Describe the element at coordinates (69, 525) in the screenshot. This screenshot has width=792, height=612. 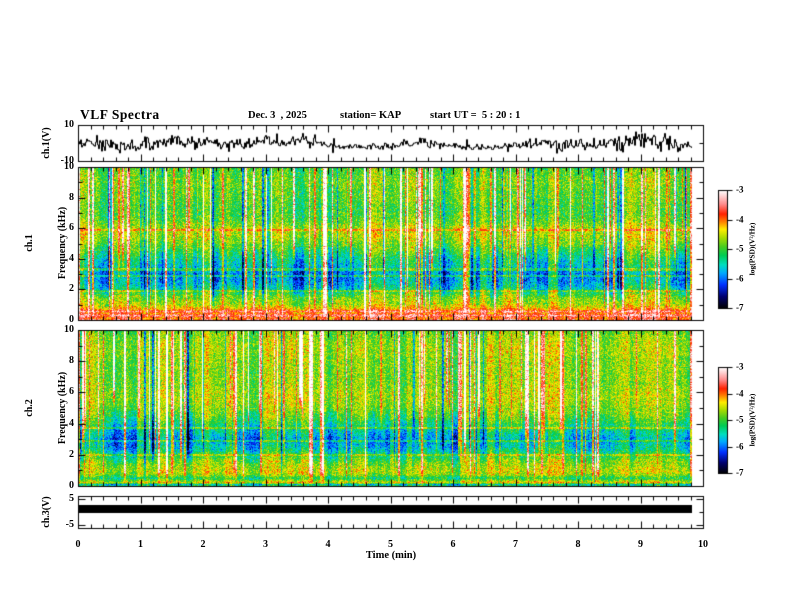
I see `ch3-wave-ytick-label: -5` at that location.